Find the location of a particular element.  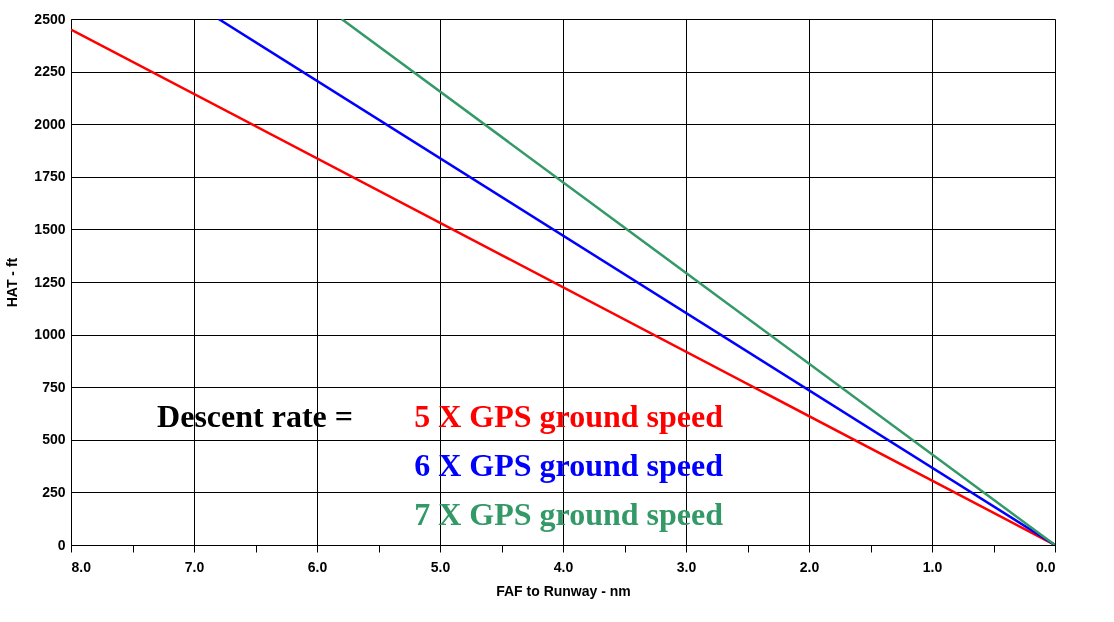

x-tick-label: 8.0 is located at coordinates (81, 566).